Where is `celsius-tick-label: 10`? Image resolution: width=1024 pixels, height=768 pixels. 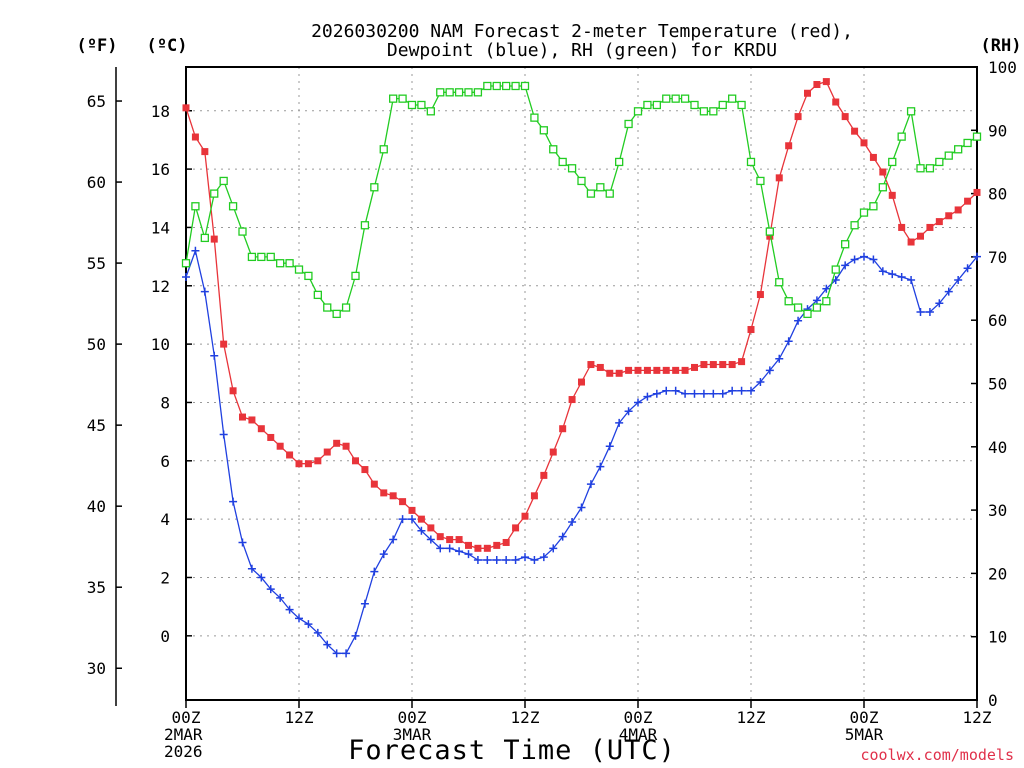
celsius-tick-label: 10 is located at coordinates (160, 344).